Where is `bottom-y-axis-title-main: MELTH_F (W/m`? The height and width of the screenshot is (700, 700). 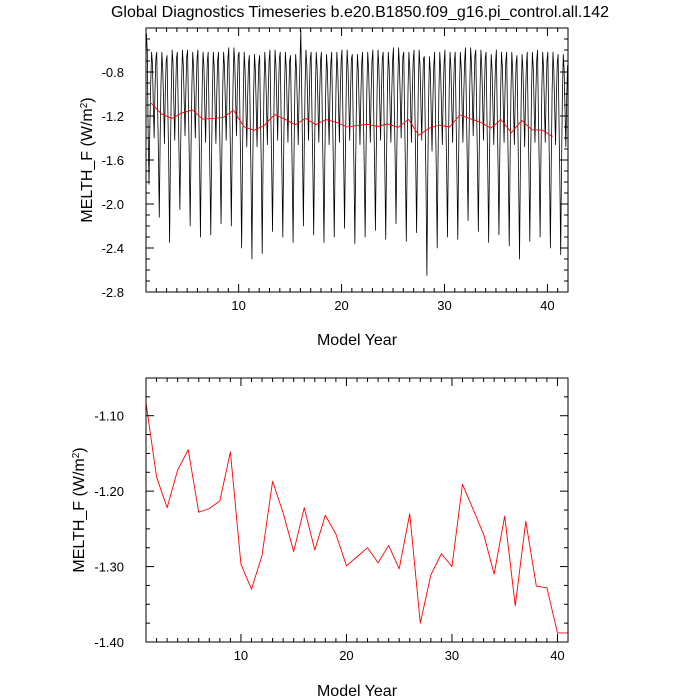 bottom-y-axis-title-main: MELTH_F (W/m is located at coordinates (79, 515).